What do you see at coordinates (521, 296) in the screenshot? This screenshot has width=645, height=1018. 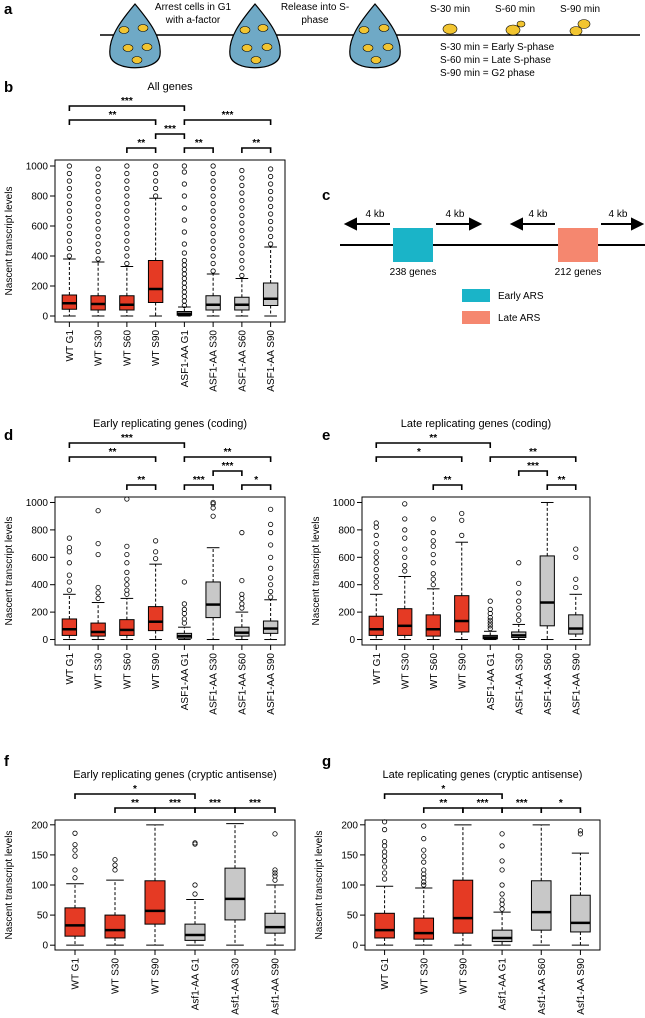 I see `legend-label: Early ARS` at bounding box center [521, 296].